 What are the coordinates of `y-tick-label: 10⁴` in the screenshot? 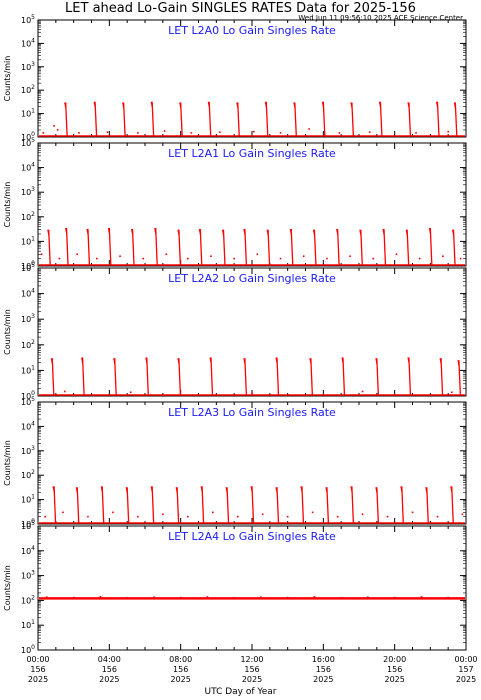 It's located at (28, 550).